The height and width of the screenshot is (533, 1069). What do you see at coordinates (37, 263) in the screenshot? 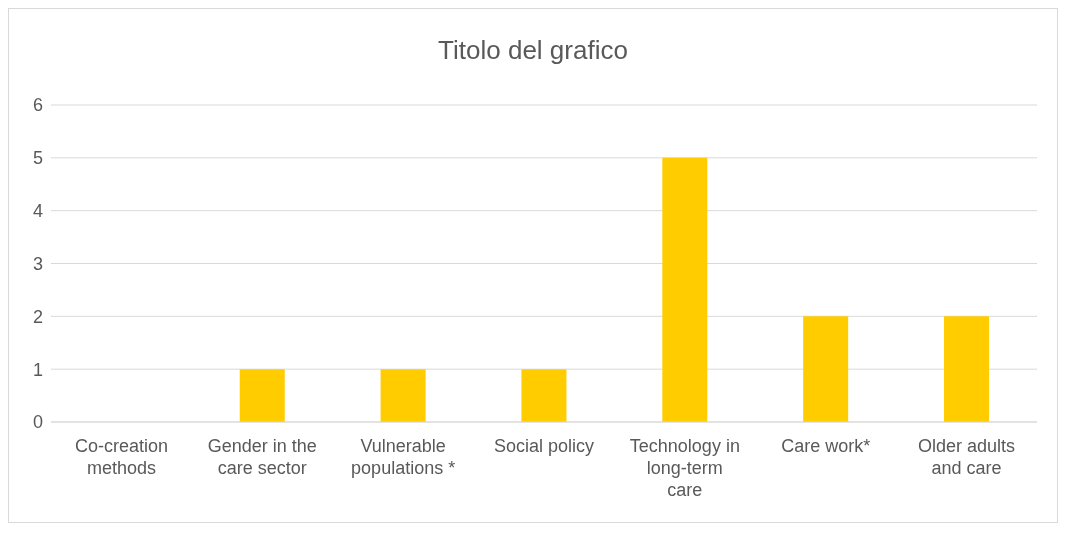
I see `y-tick-label: 3` at bounding box center [37, 263].